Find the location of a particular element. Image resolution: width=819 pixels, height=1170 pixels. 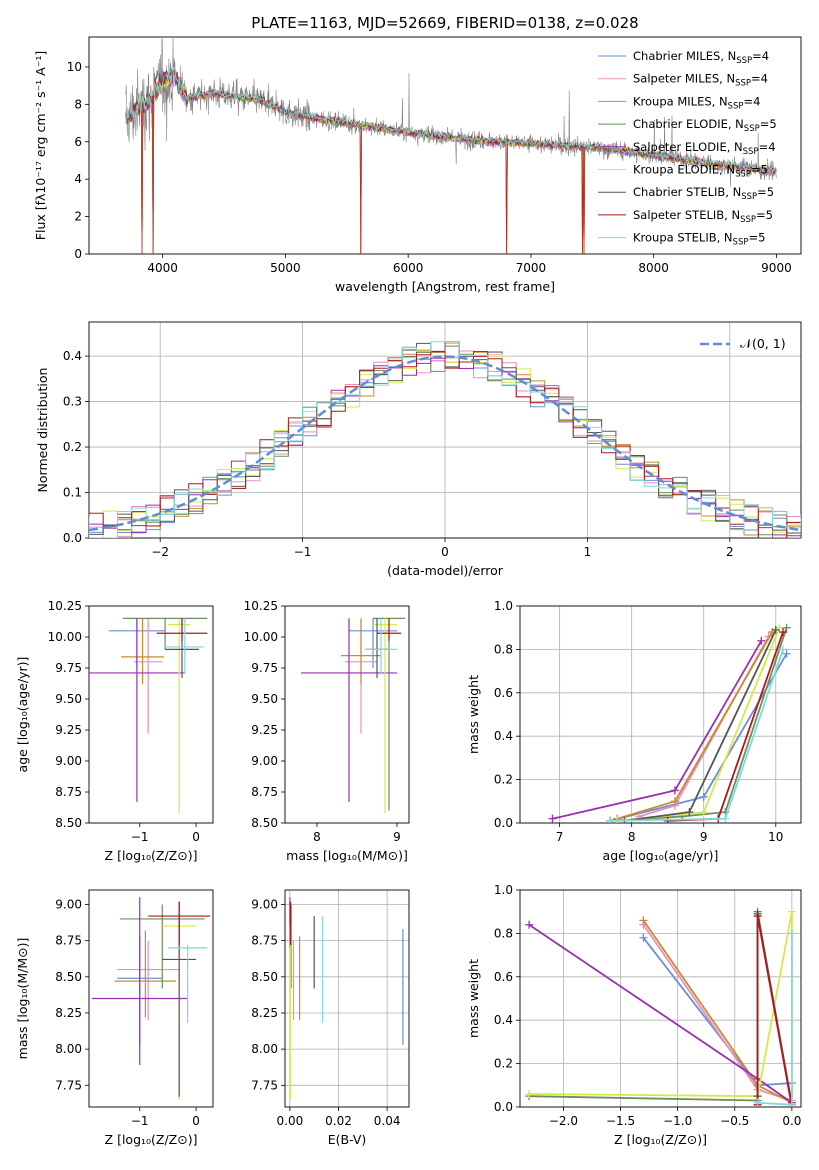

y-tick-label: 9.25 is located at coordinates (68, 730).